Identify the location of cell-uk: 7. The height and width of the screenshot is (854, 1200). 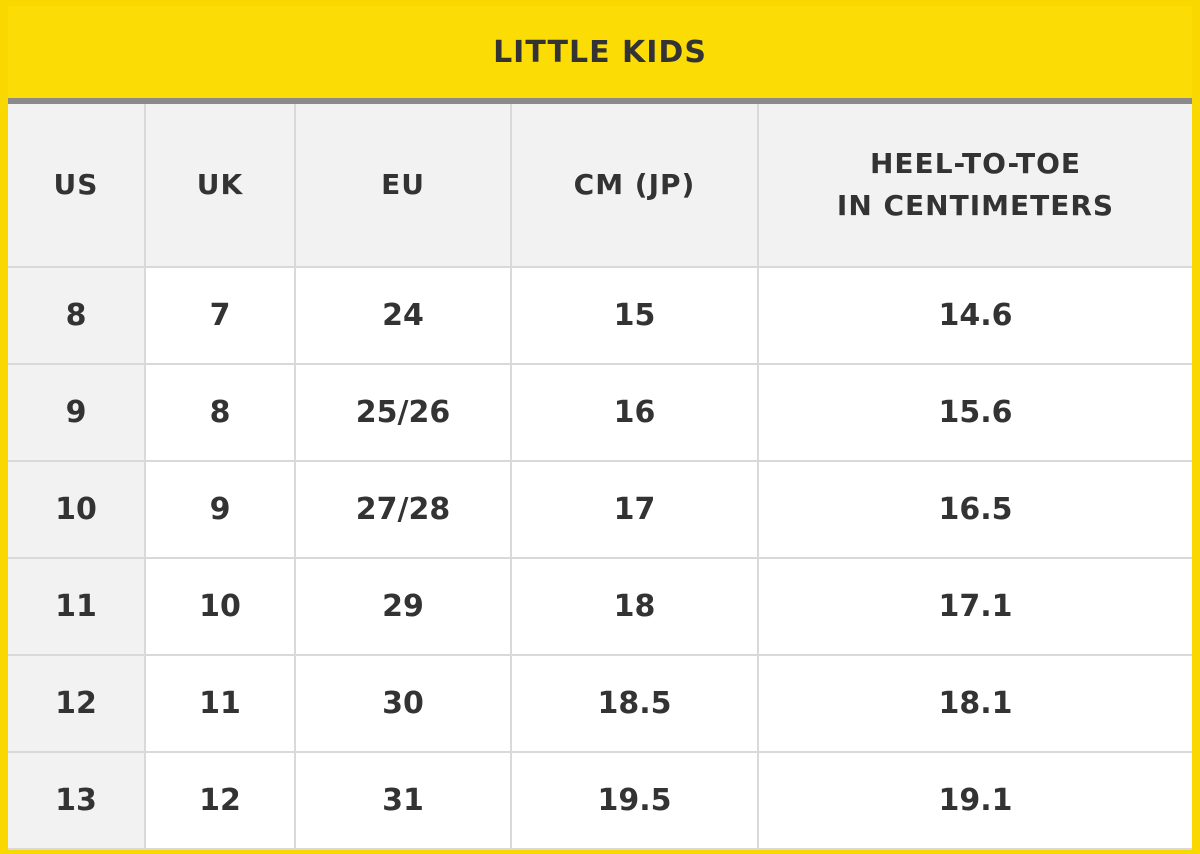
(220, 315).